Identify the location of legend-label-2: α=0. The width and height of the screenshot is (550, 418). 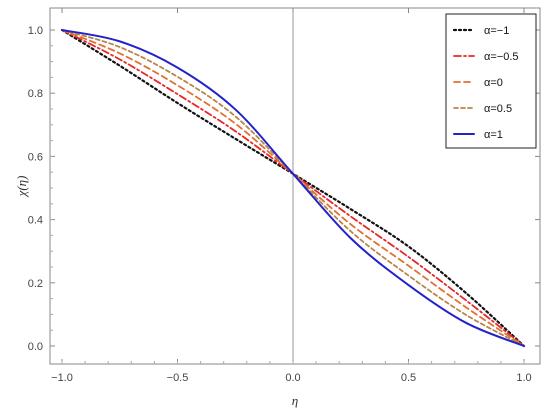
(493, 83).